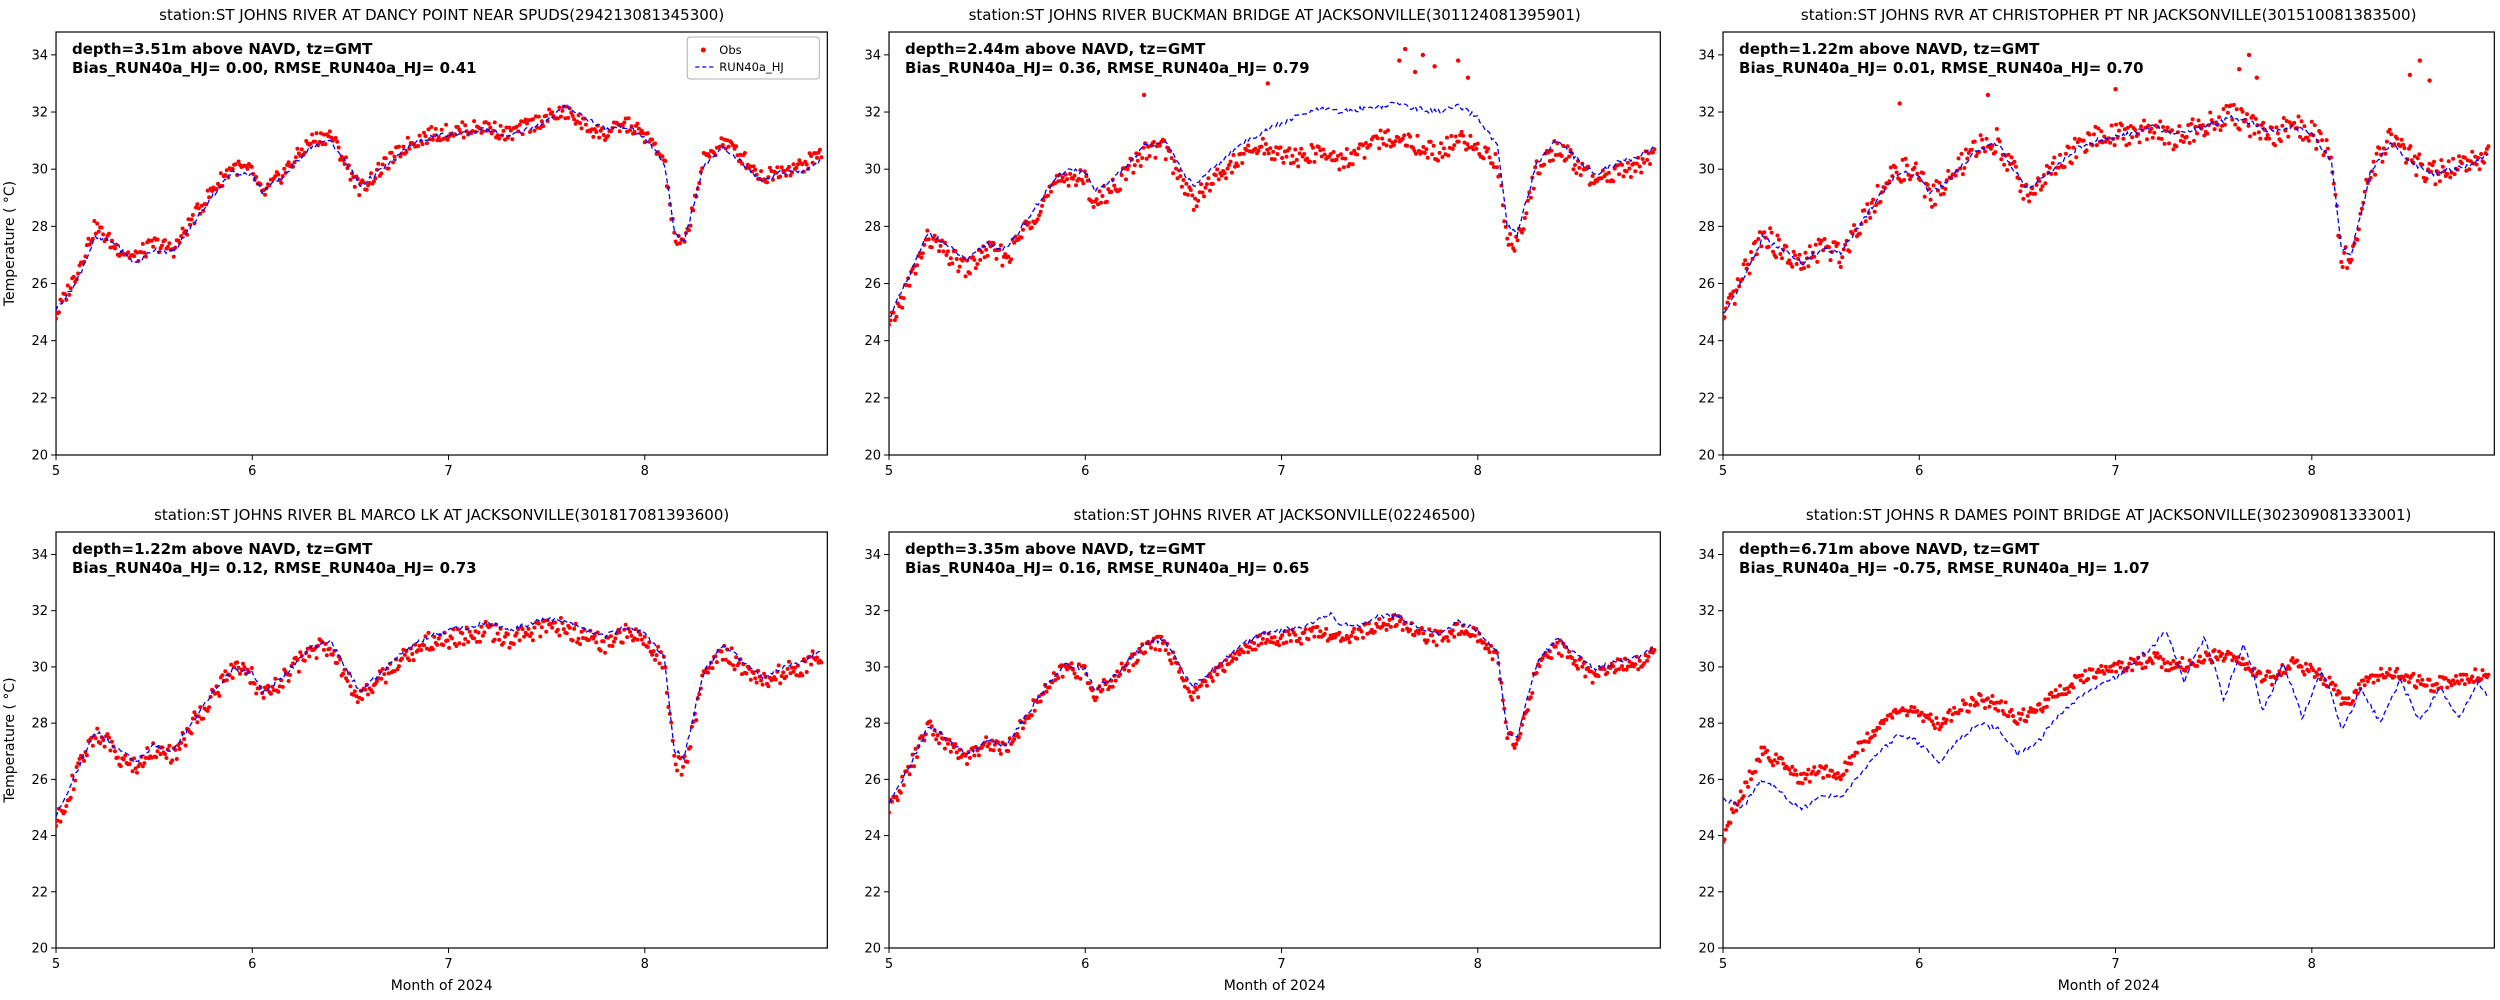  What do you see at coordinates (1055, 49) in the screenshot?
I see `annotation-depth: depth=2.44m above NAVD, tz=GMT` at bounding box center [1055, 49].